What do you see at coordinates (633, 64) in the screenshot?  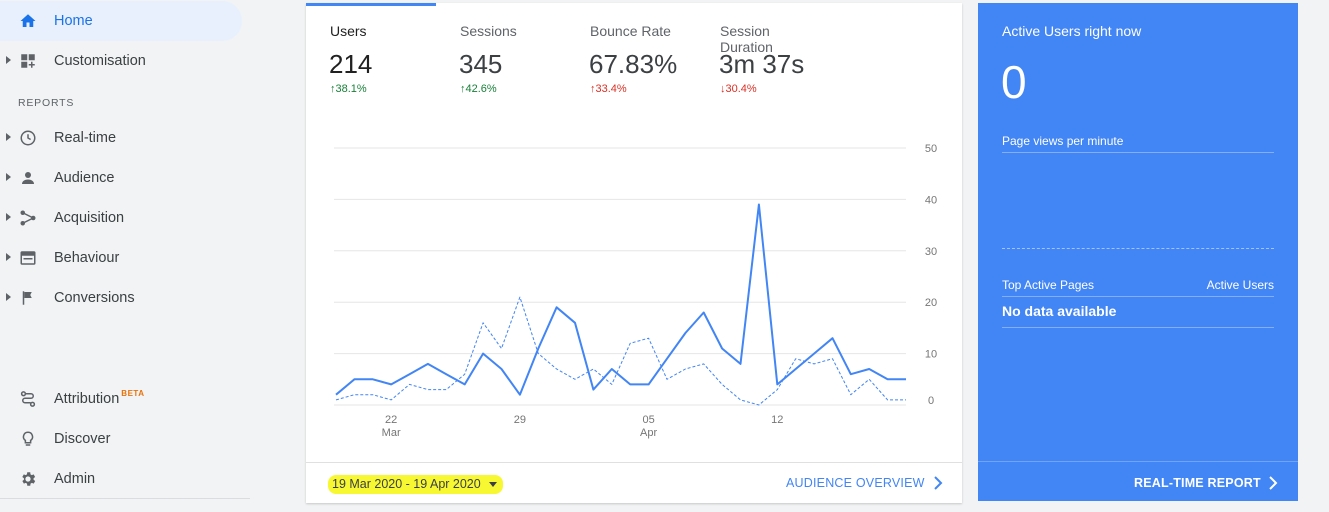 I see `metric-value: 67.83%` at bounding box center [633, 64].